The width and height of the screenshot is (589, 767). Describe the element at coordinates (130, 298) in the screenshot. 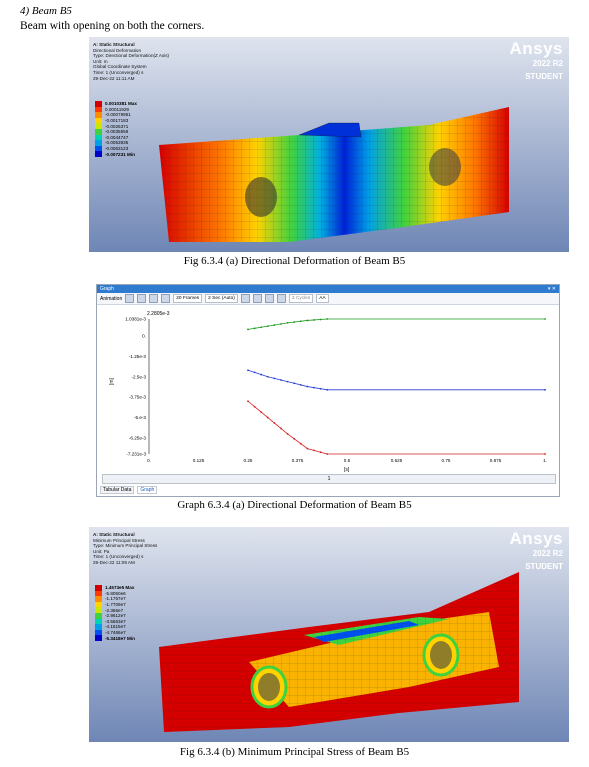

I see `first-frame-icon` at that location.